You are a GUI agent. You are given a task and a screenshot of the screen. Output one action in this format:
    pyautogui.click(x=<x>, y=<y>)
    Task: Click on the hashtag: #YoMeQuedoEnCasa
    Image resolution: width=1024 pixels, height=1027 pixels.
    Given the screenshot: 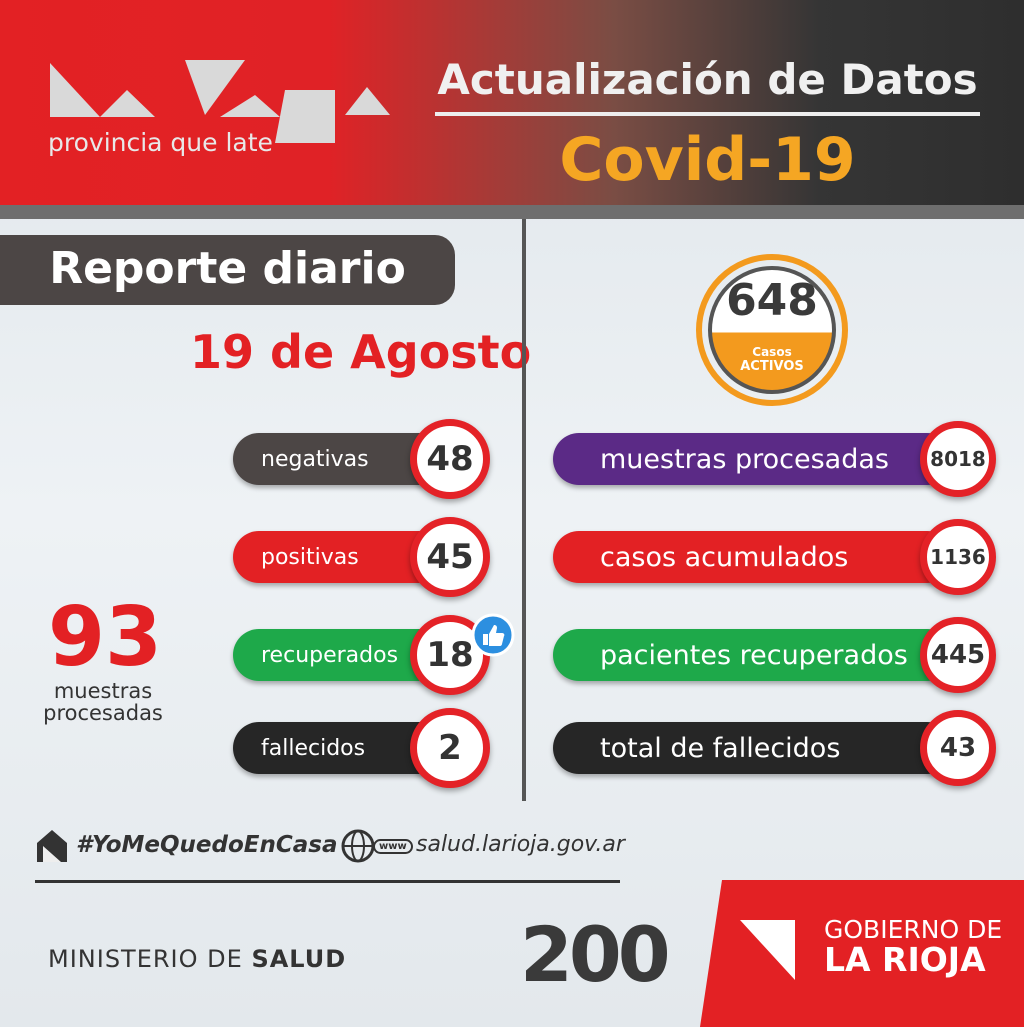 What is the action you would take?
    pyautogui.click(x=207, y=845)
    